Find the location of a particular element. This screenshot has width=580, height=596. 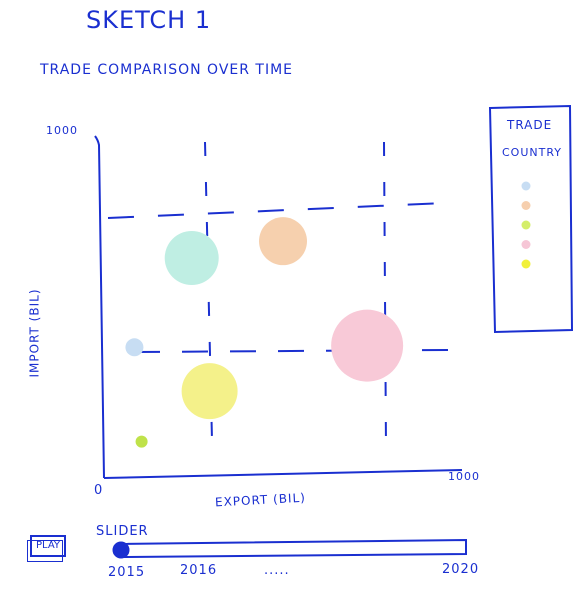

x-axis-max-label: 1000 is located at coordinates (464, 476).